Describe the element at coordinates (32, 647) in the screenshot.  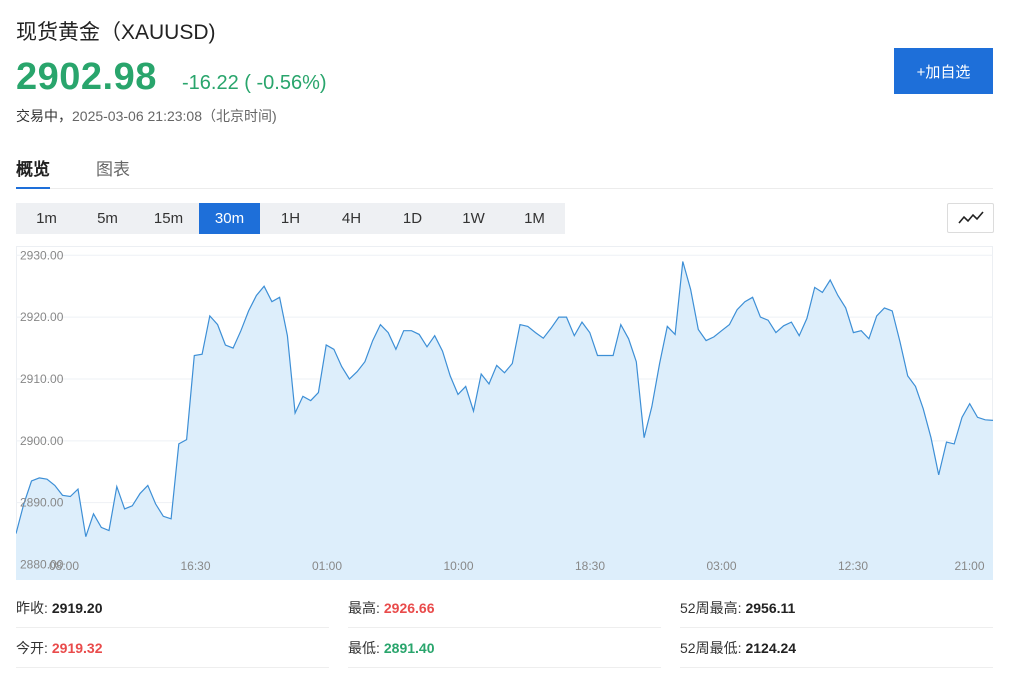
I see `stat-label: 今开:` at that location.